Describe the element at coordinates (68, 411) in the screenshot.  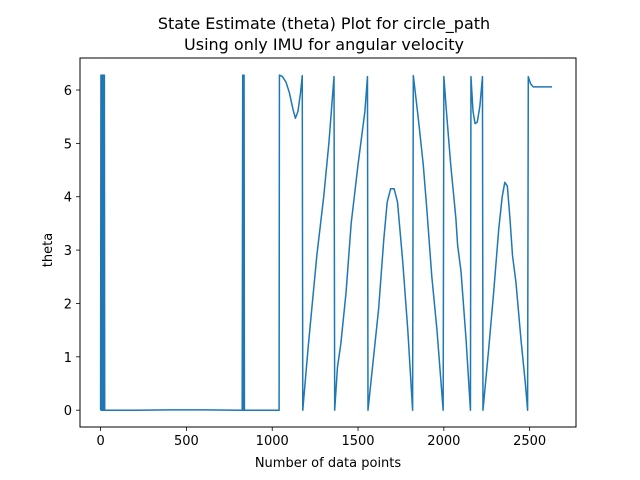
I see `y-tick-label: 0` at that location.